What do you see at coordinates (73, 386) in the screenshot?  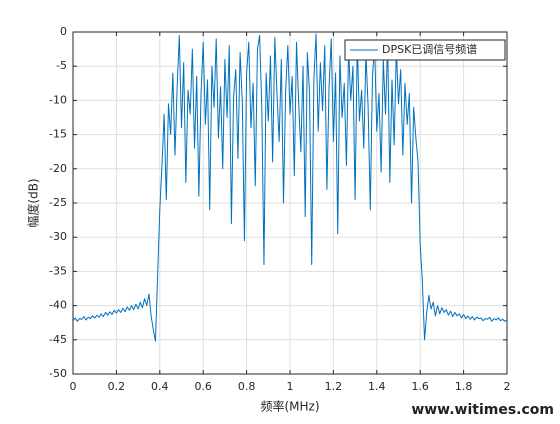 I see `x-tick-label: 0` at bounding box center [73, 386].